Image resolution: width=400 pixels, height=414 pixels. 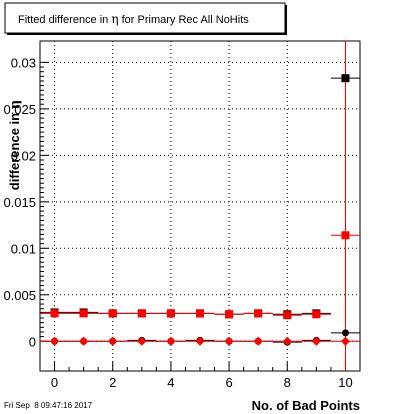 I want to click on x-tick-label: 8, so click(x=287, y=382).